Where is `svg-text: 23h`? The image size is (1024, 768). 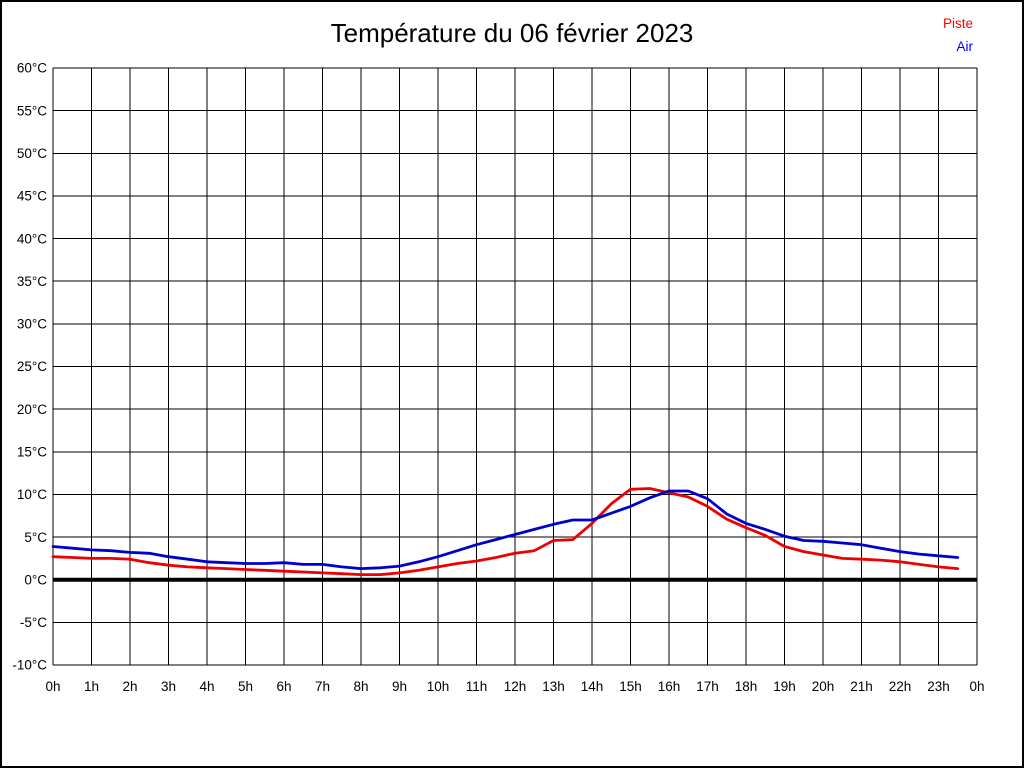
svg-text: 23h is located at coordinates (938, 686).